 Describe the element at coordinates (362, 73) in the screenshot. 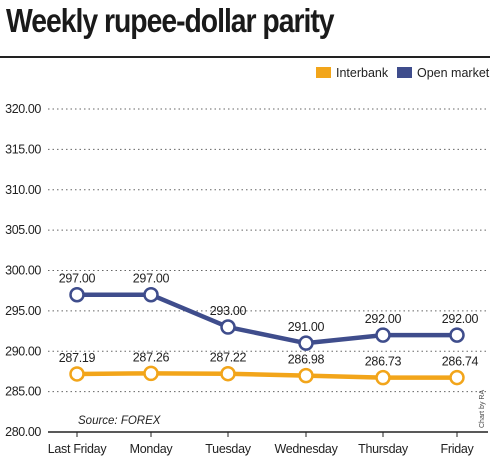

I see `legend-label-interbank: Interbank` at that location.